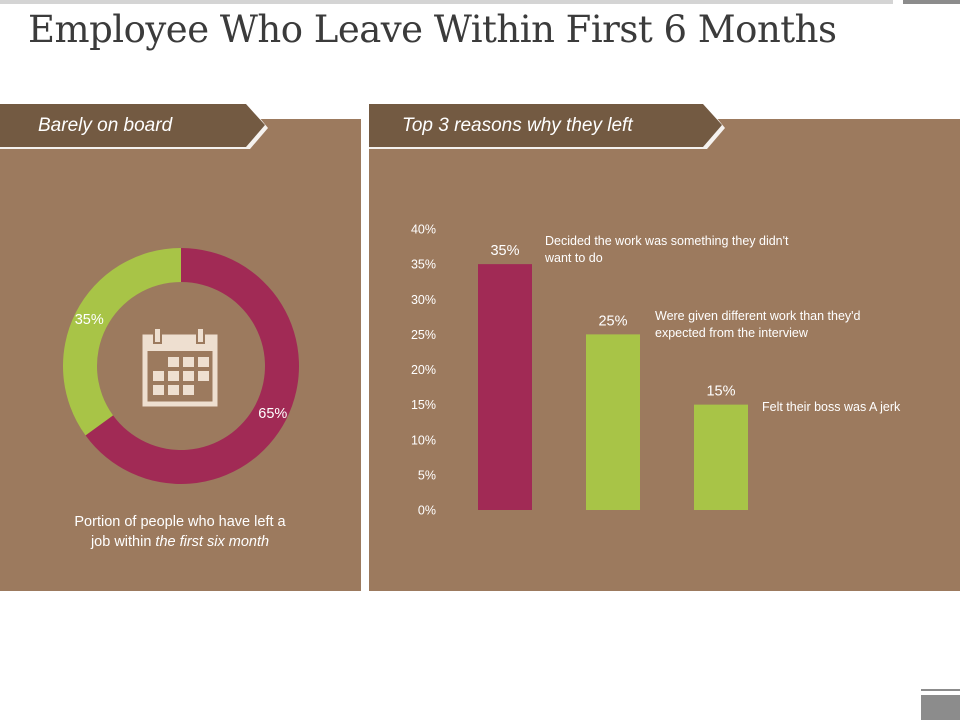 The height and width of the screenshot is (720, 960). Describe the element at coordinates (423, 440) in the screenshot. I see `y-tick-label: 10%` at that location.